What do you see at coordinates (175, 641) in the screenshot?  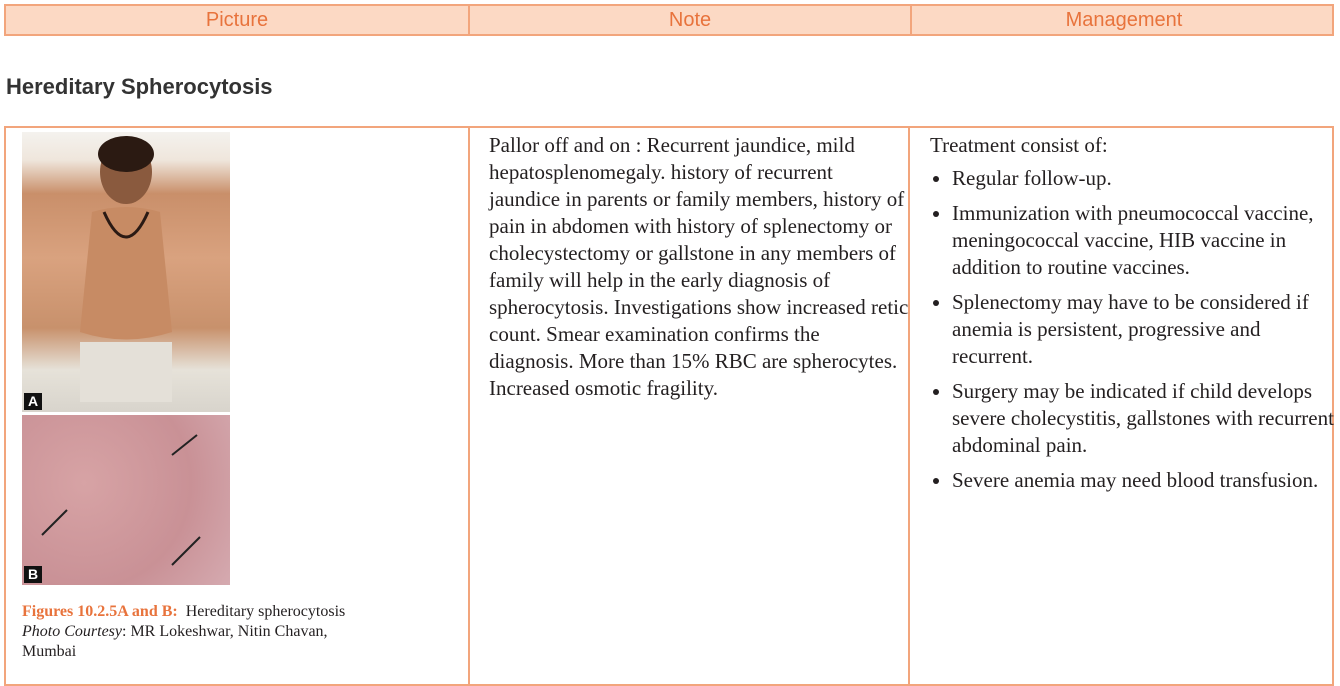 I see `courtesy-text: : MR Lokeshwar, Nitin Chavan, Mumbai` at bounding box center [175, 641].